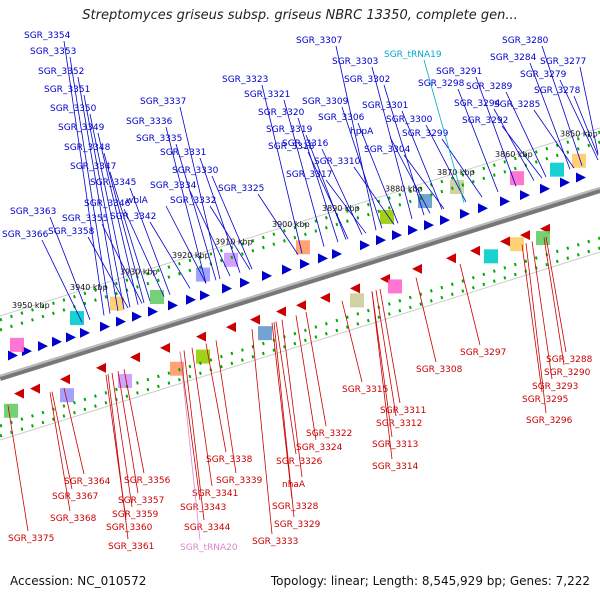  What do you see at coordinates (439, 370) in the screenshot?
I see `reverse-gene-label: SGR_3308` at bounding box center [439, 370].